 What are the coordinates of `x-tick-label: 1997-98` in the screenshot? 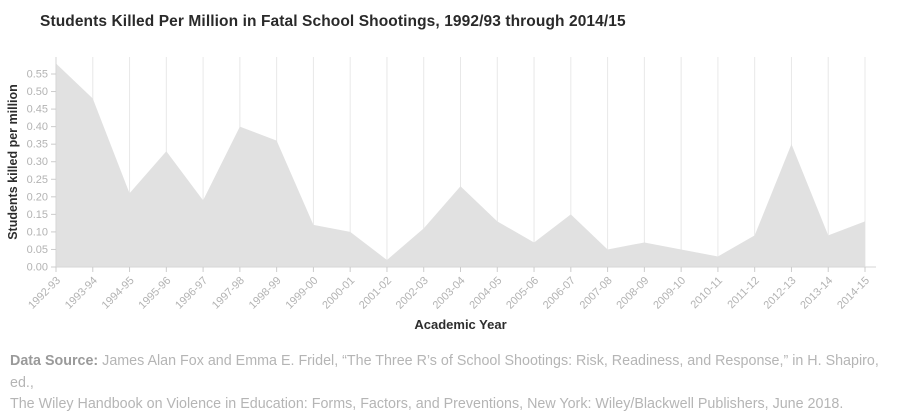 It's located at (228, 293).